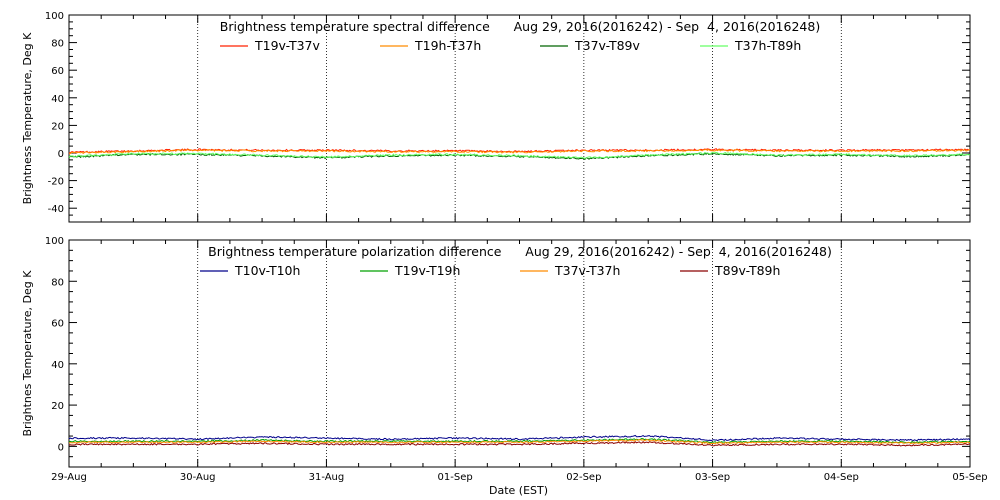 Image resolution: width=1000 pixels, height=500 pixels. I want to click on series-line-t37h-t89h, so click(519, 155).